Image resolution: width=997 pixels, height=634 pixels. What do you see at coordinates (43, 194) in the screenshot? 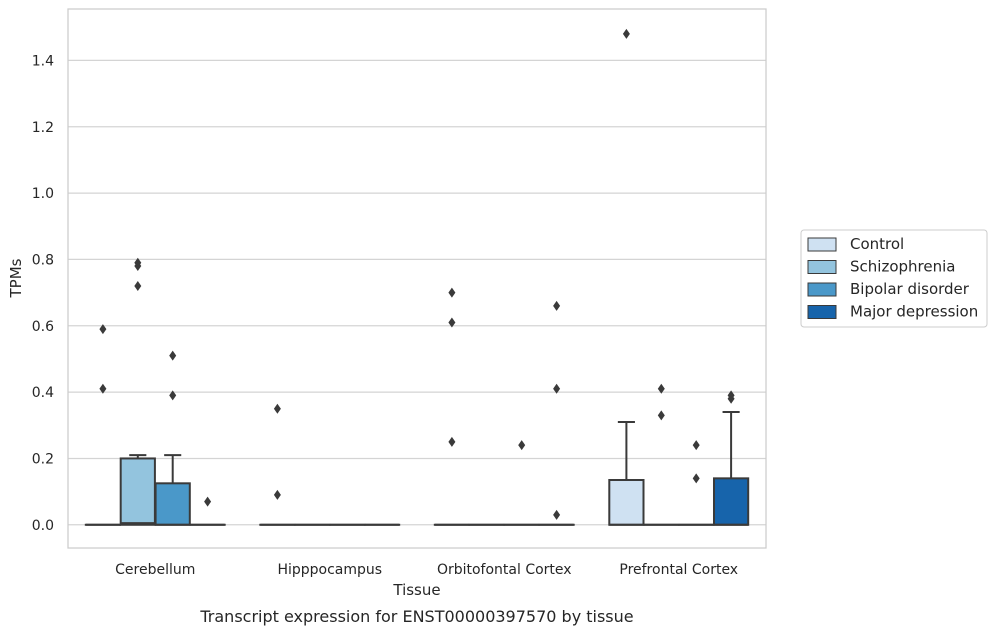
I see `y-tick-label: 1.0` at bounding box center [43, 194].